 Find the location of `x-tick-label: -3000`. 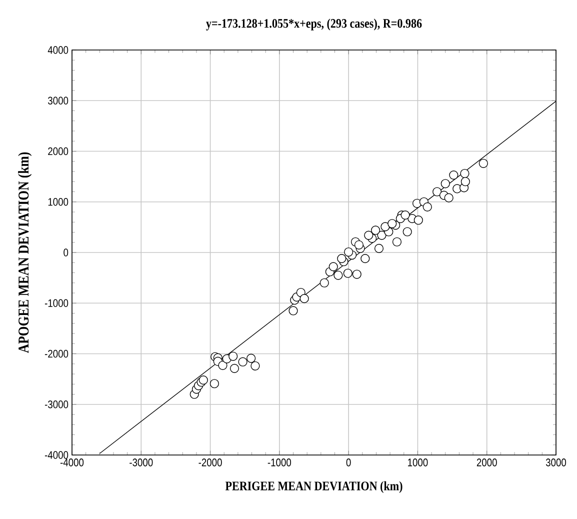

x-tick-label: -3000 is located at coordinates (141, 462).